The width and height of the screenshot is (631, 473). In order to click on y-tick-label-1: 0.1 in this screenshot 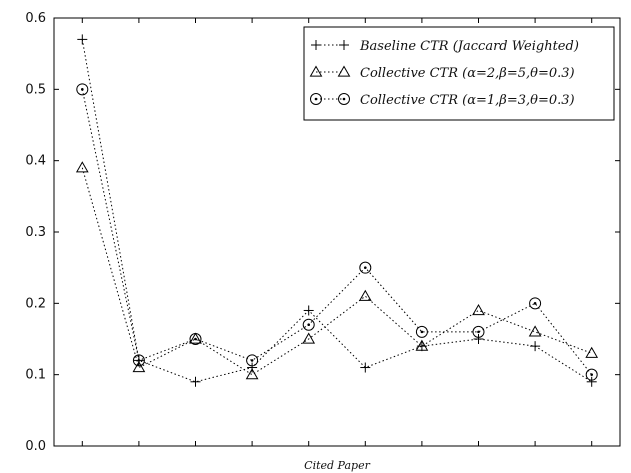, I will do `click(35, 375)`.